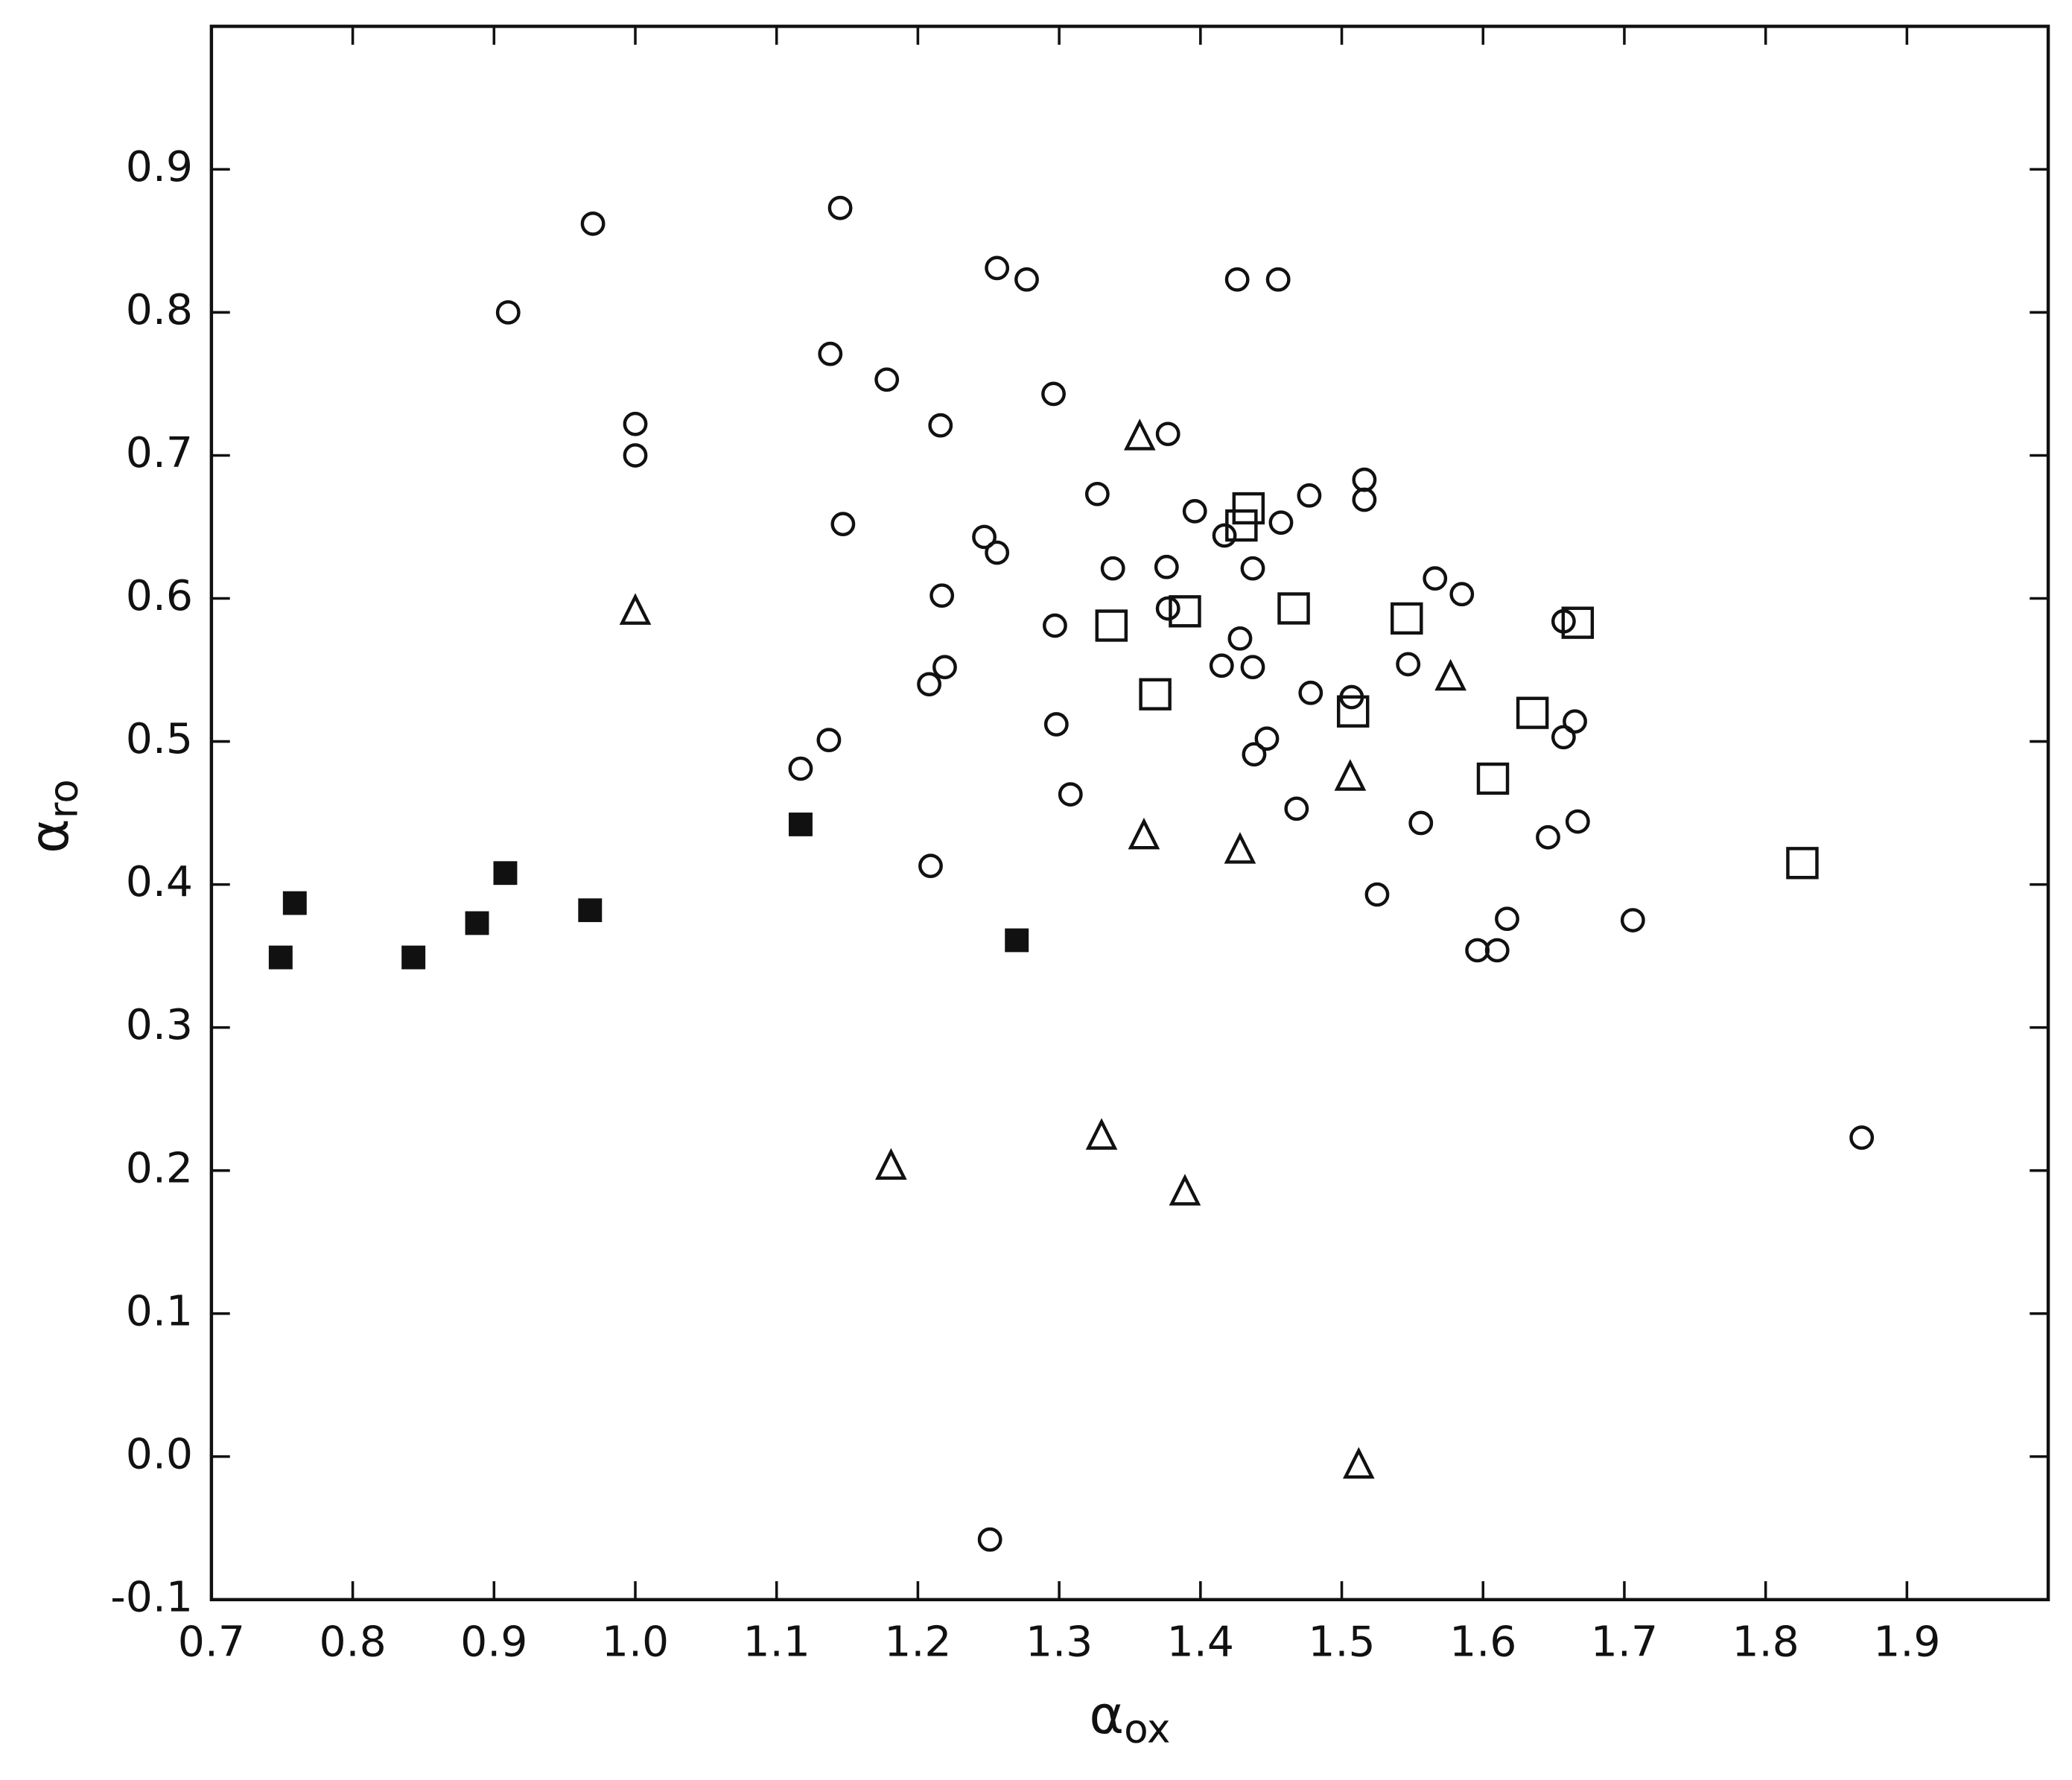 The width and height of the screenshot is (2072, 1780). What do you see at coordinates (160, 166) in the screenshot?
I see `y-tick-label: 0.9` at bounding box center [160, 166].